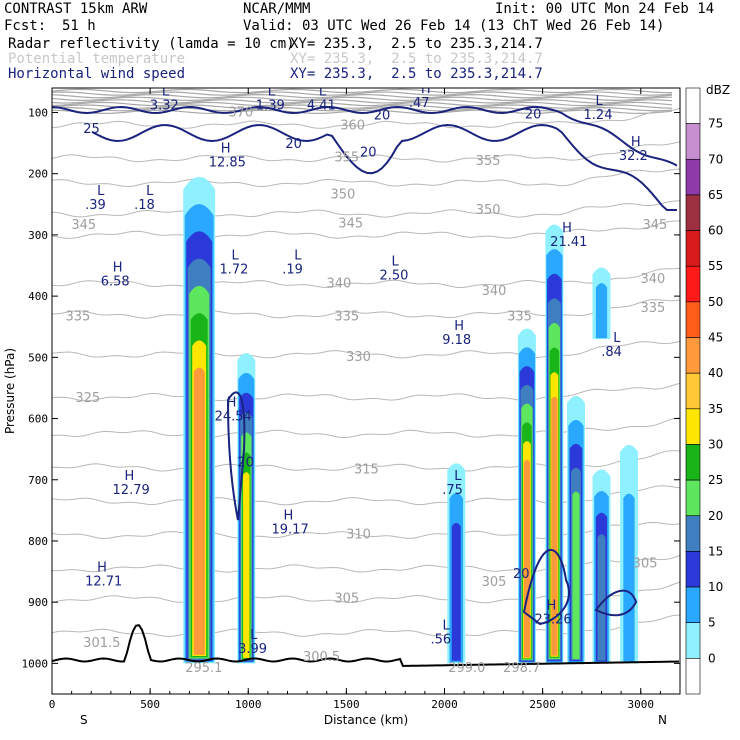 The image size is (740, 740). What do you see at coordinates (715, 587) in the screenshot?
I see `colorbar-level-label: 10` at bounding box center [715, 587].